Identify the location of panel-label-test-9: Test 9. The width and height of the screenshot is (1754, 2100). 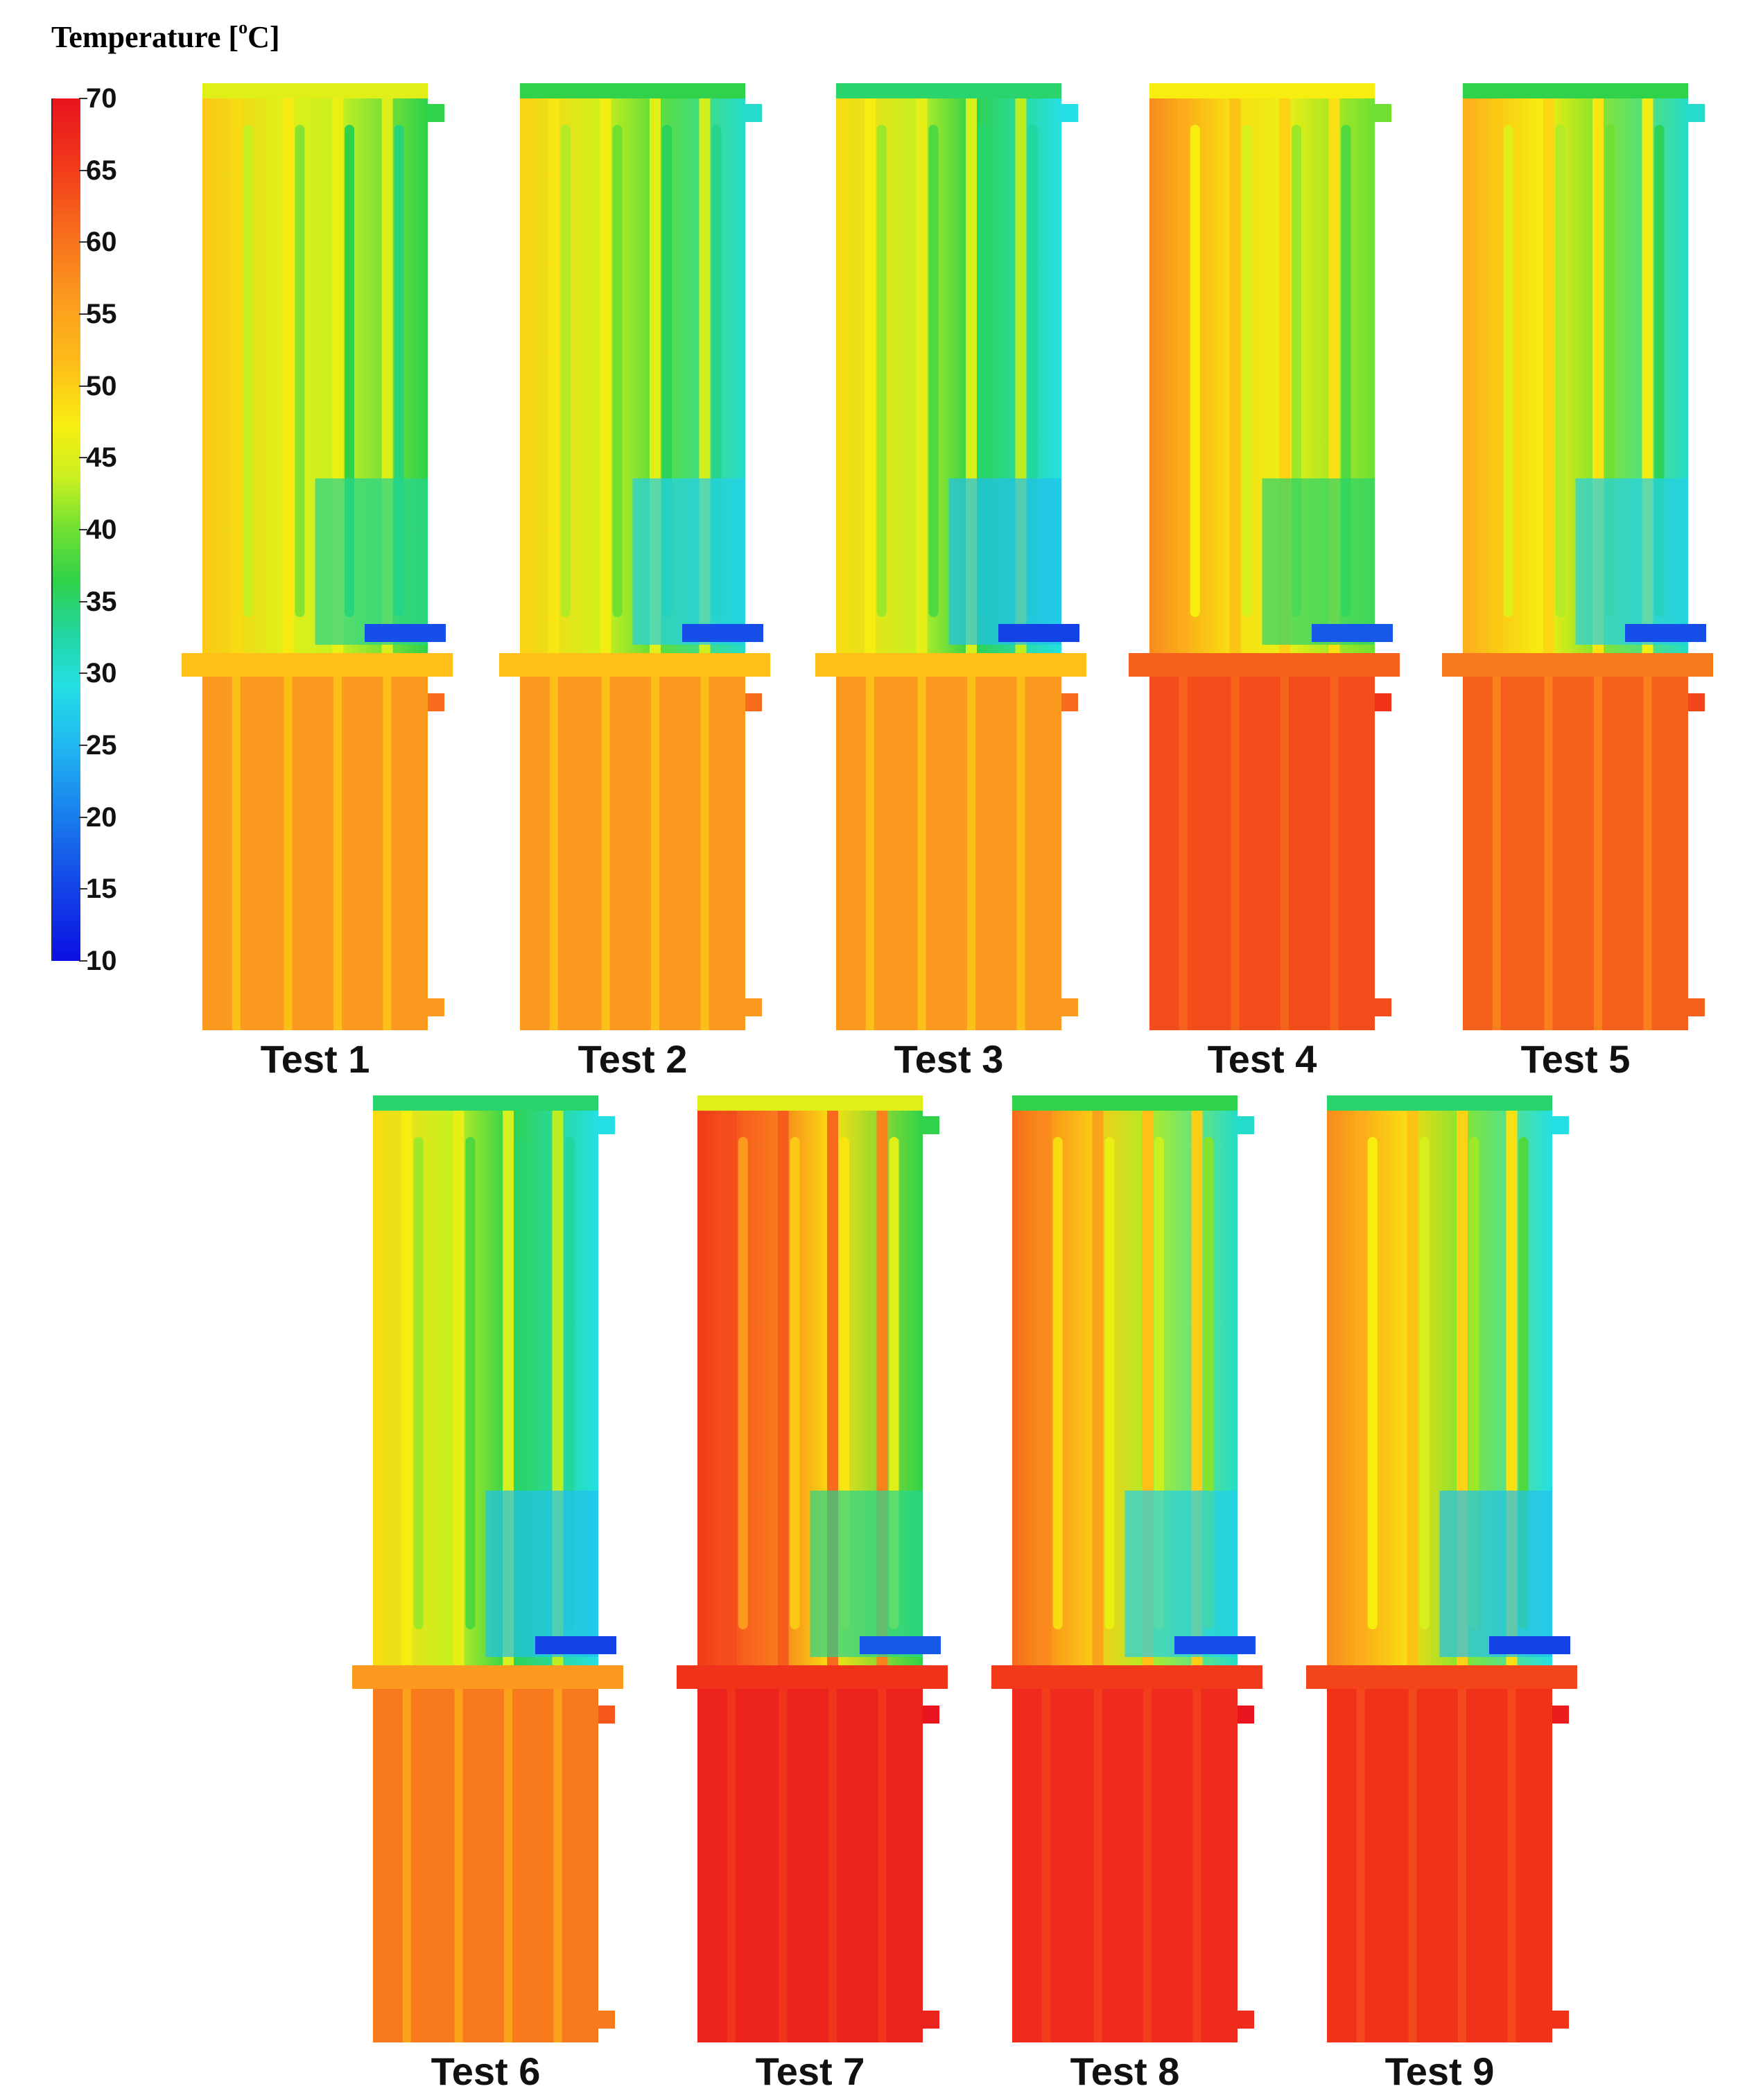
(1439, 2071).